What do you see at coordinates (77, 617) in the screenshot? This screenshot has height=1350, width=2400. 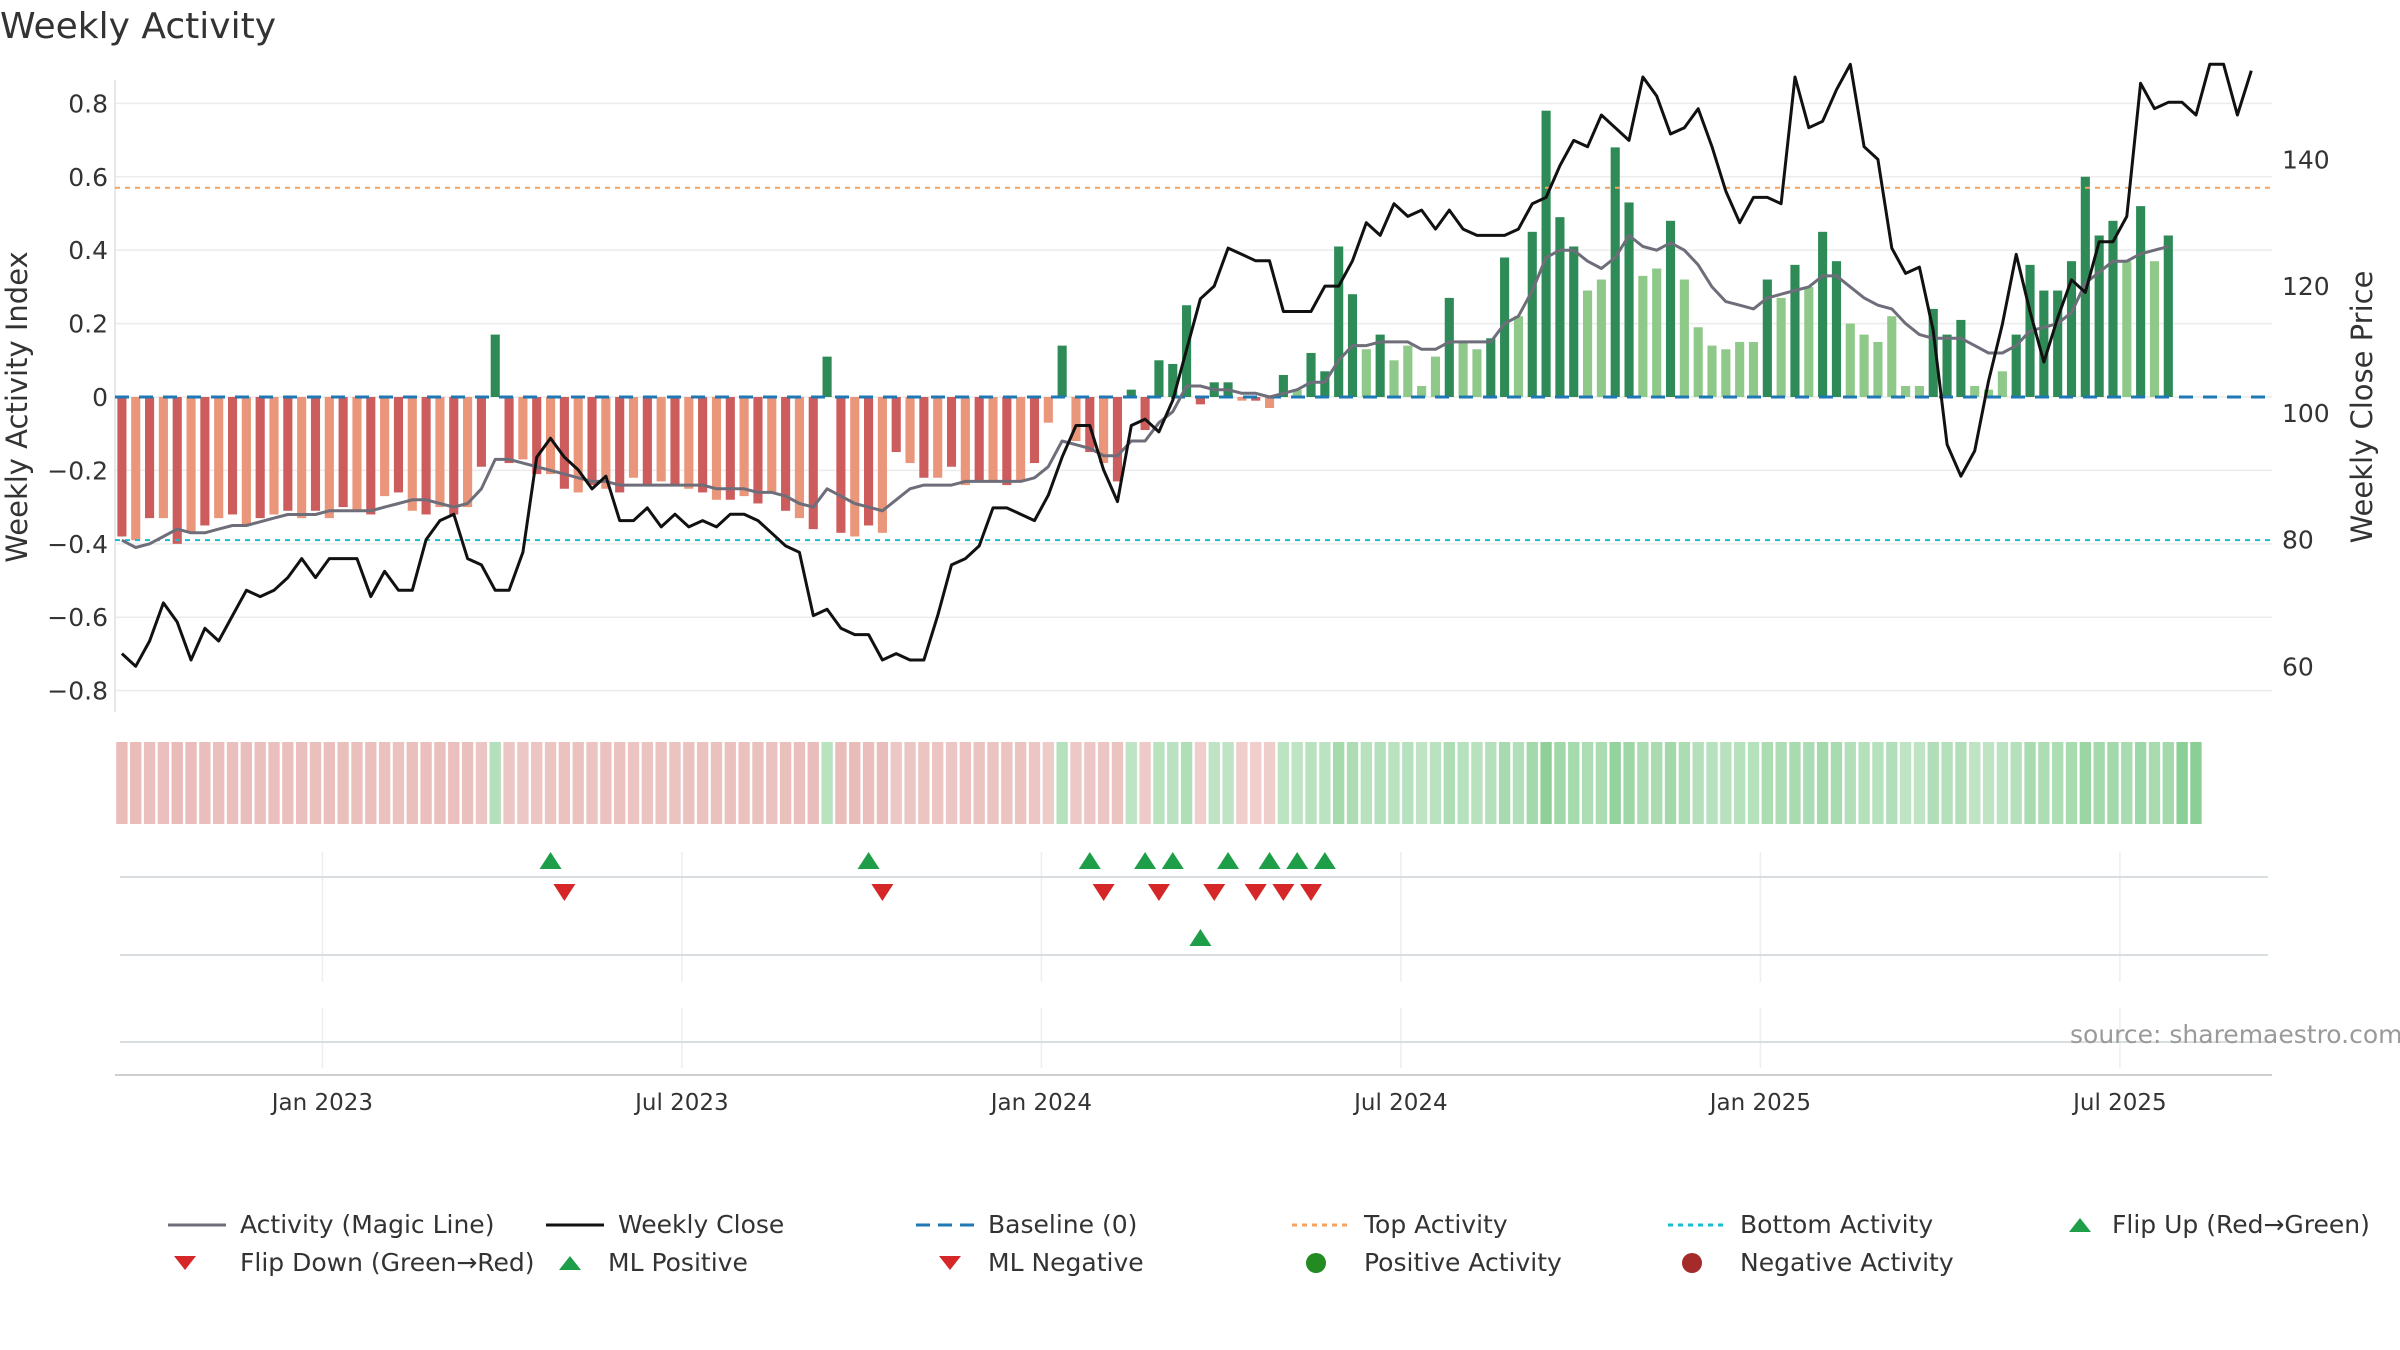 I see `y-tick-label: −0.6` at bounding box center [77, 617].